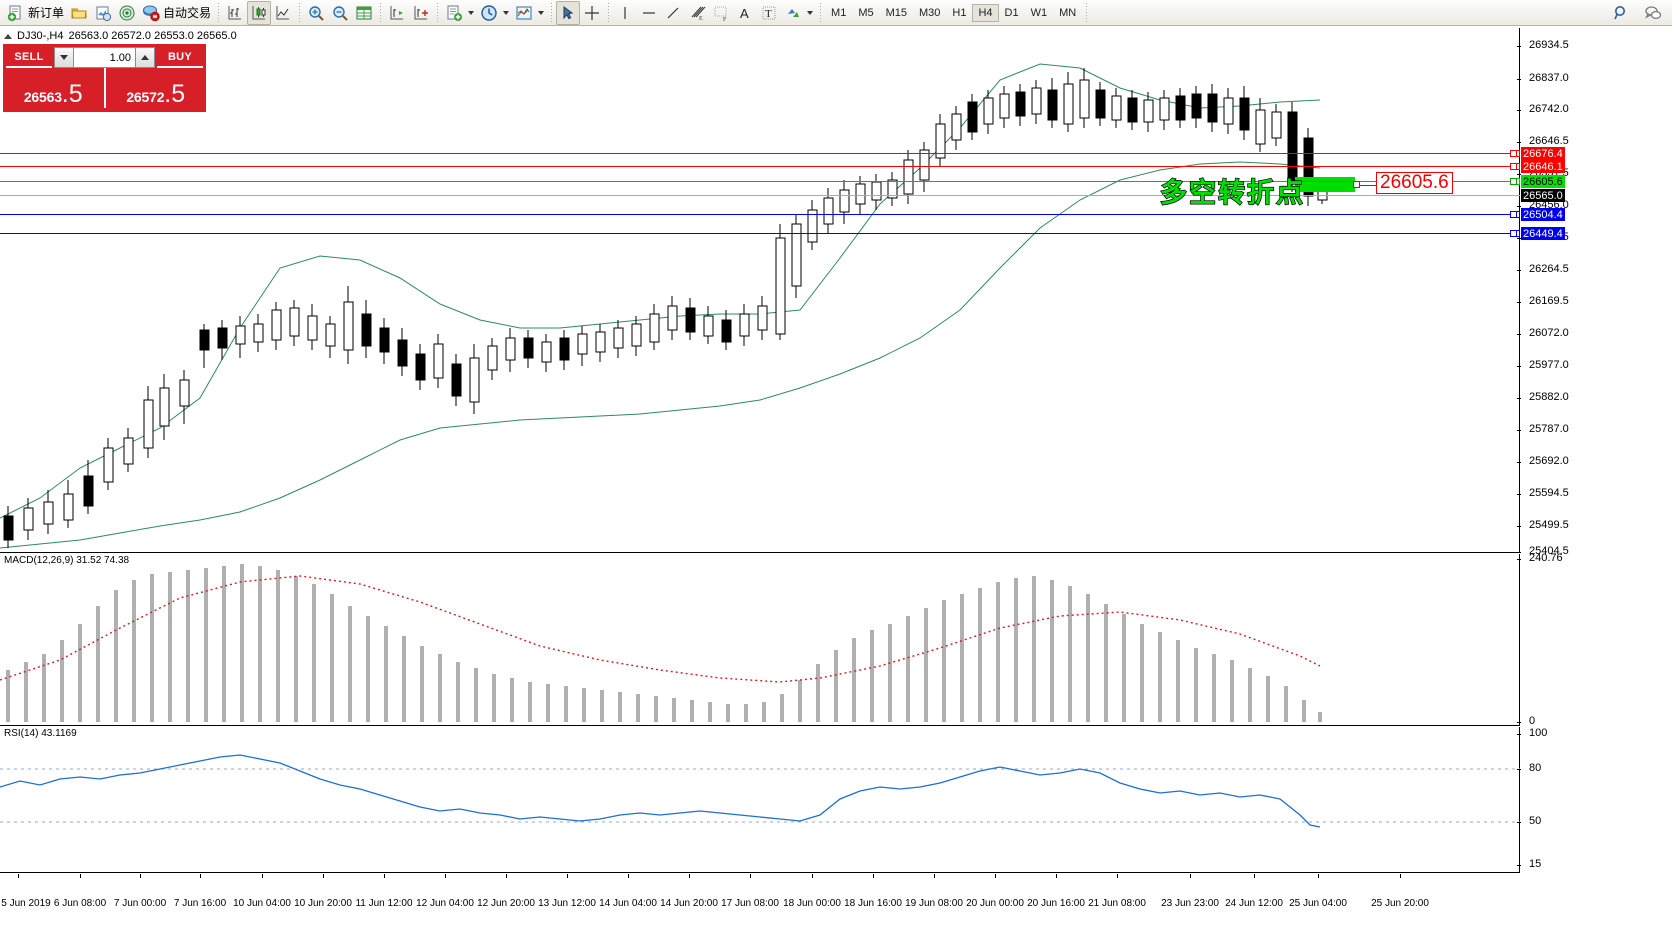 The width and height of the screenshot is (1672, 948). Describe the element at coordinates (1232, 193) in the screenshot. I see `chart-annotation: 多空转折点` at that location.